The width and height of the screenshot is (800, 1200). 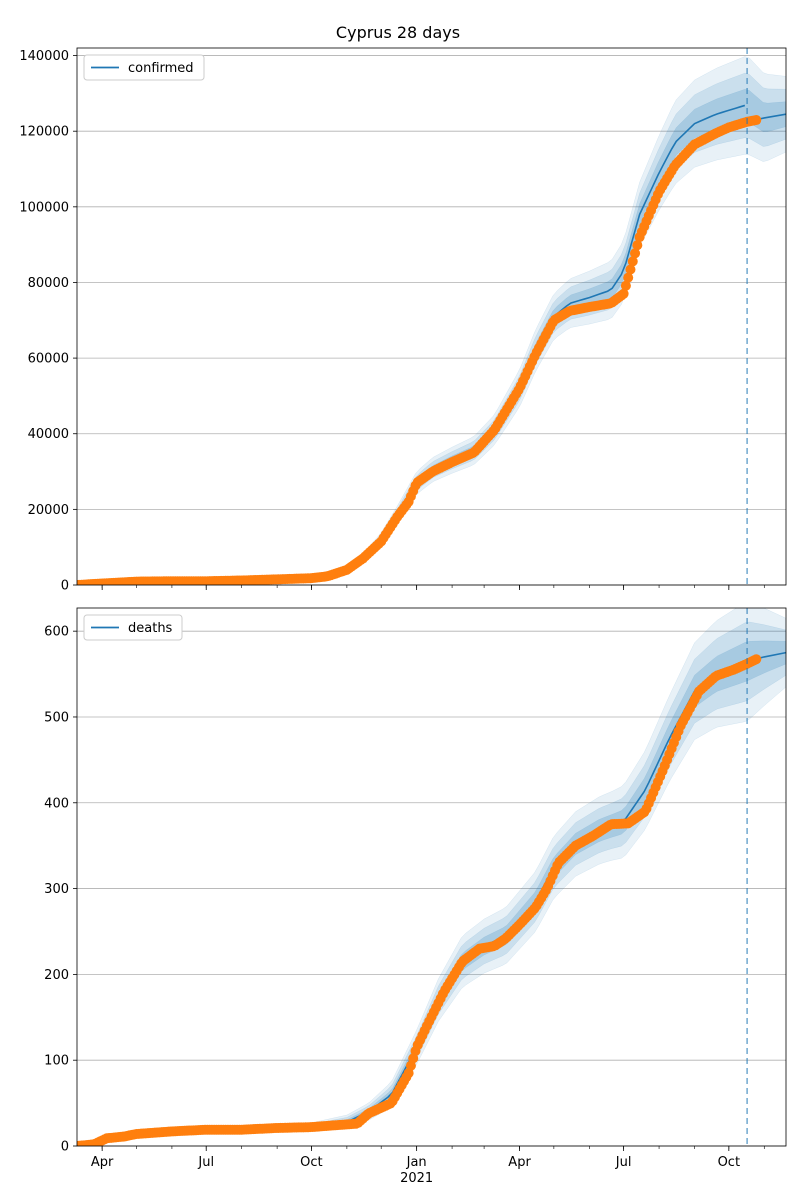 What do you see at coordinates (48, 510) in the screenshot?
I see `y-tick-label: 20000` at bounding box center [48, 510].